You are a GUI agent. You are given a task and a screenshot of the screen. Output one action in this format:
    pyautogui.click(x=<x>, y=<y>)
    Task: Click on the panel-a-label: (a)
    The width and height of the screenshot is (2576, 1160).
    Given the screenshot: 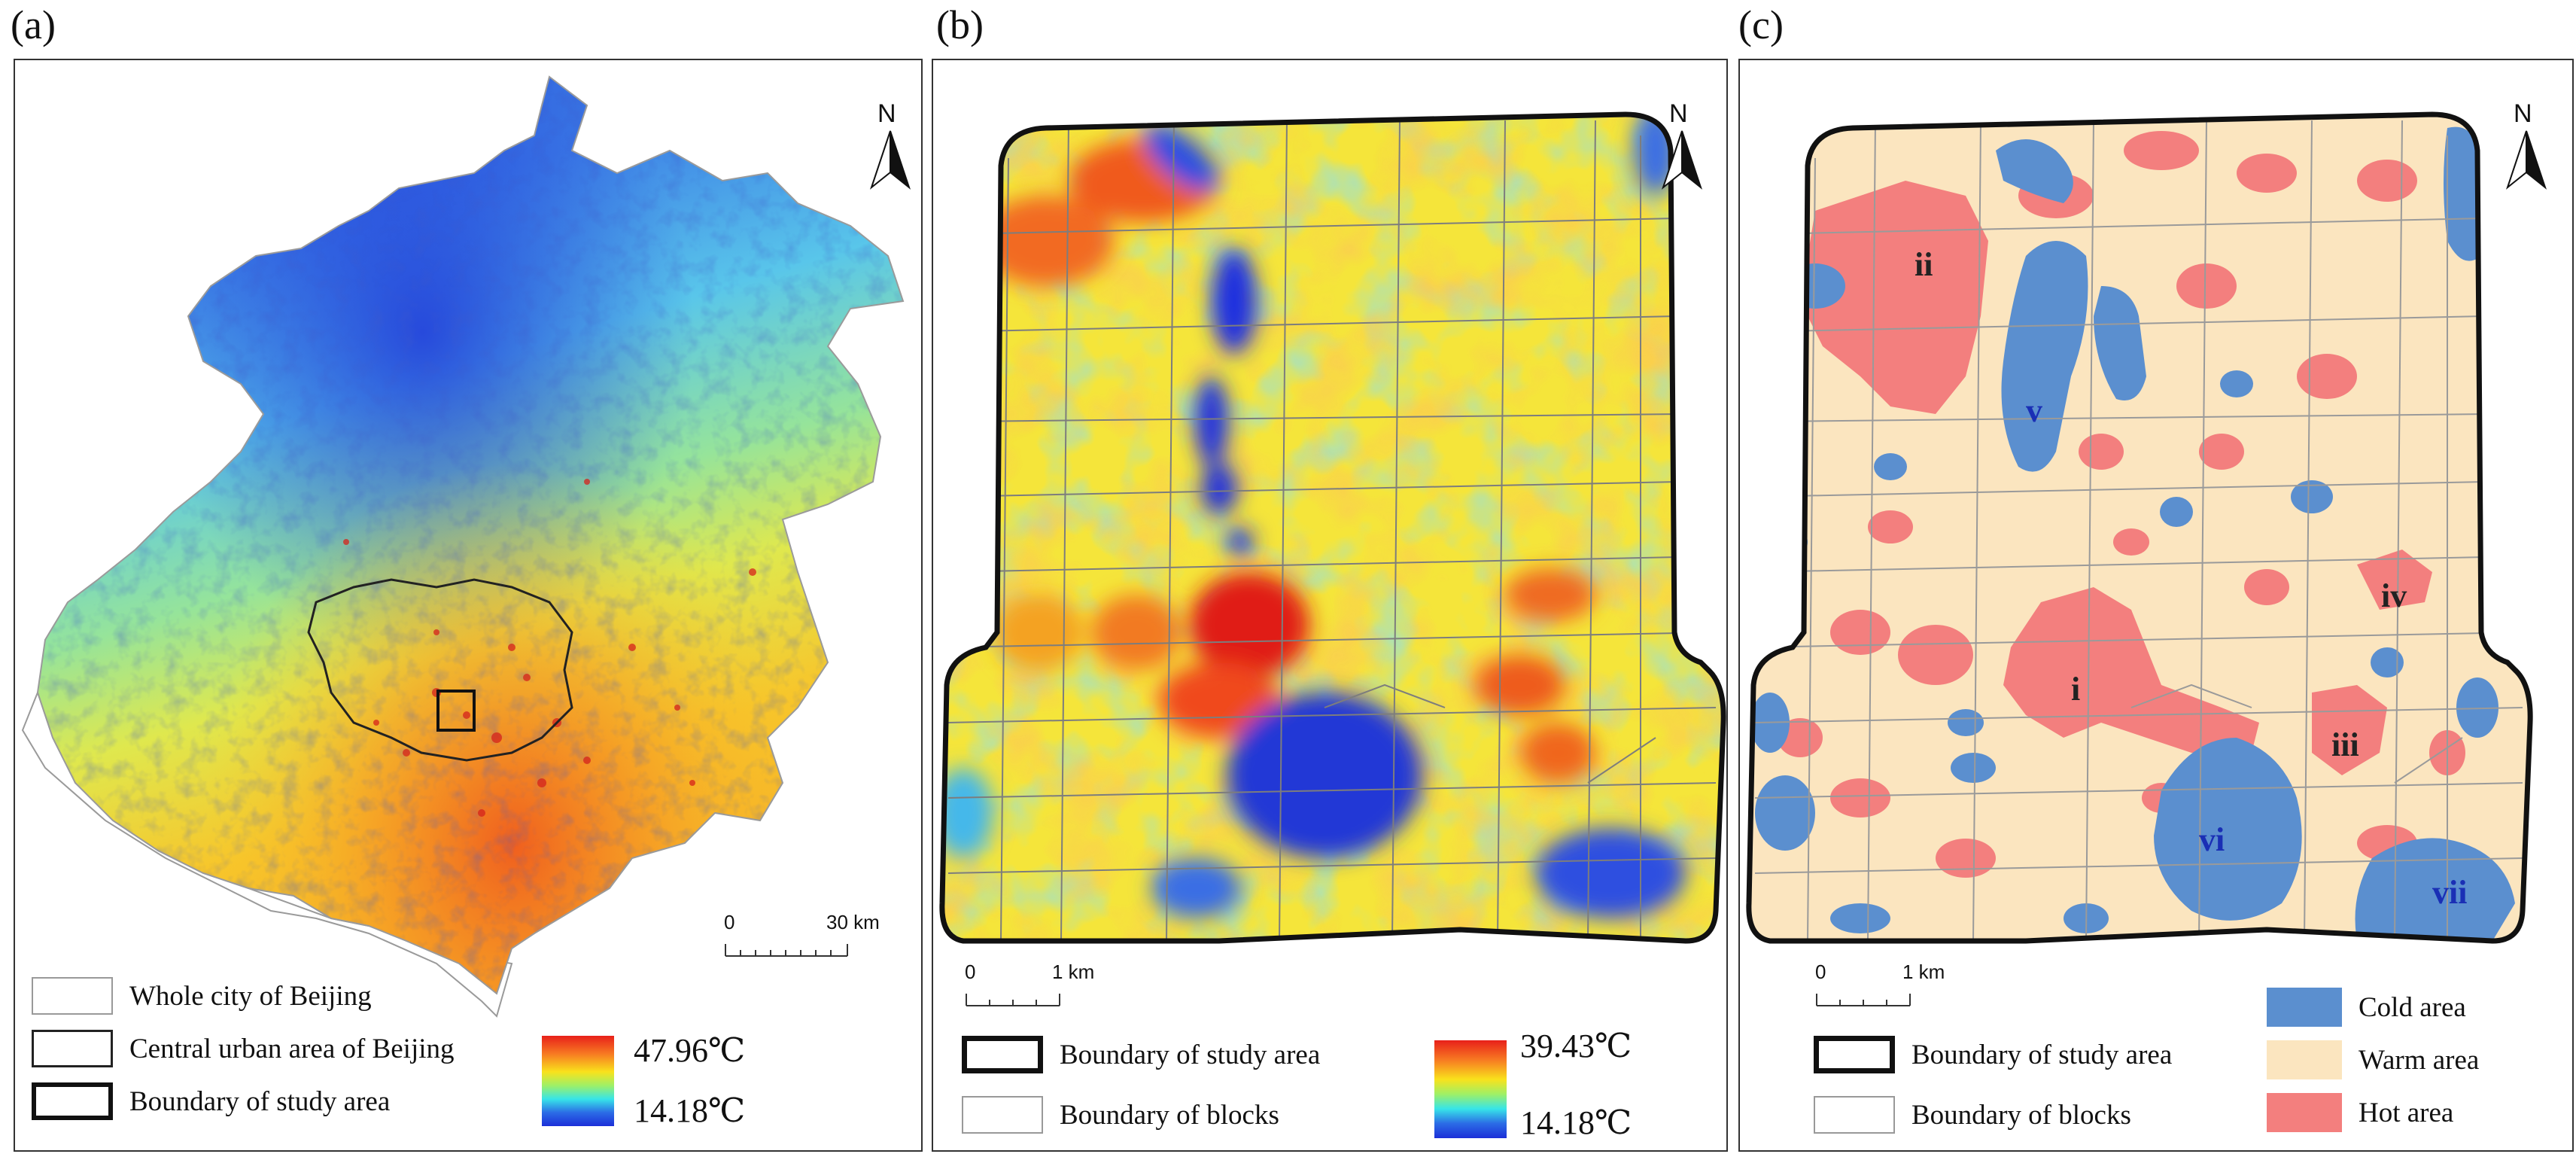 What is the action you would take?
    pyautogui.click(x=33, y=24)
    